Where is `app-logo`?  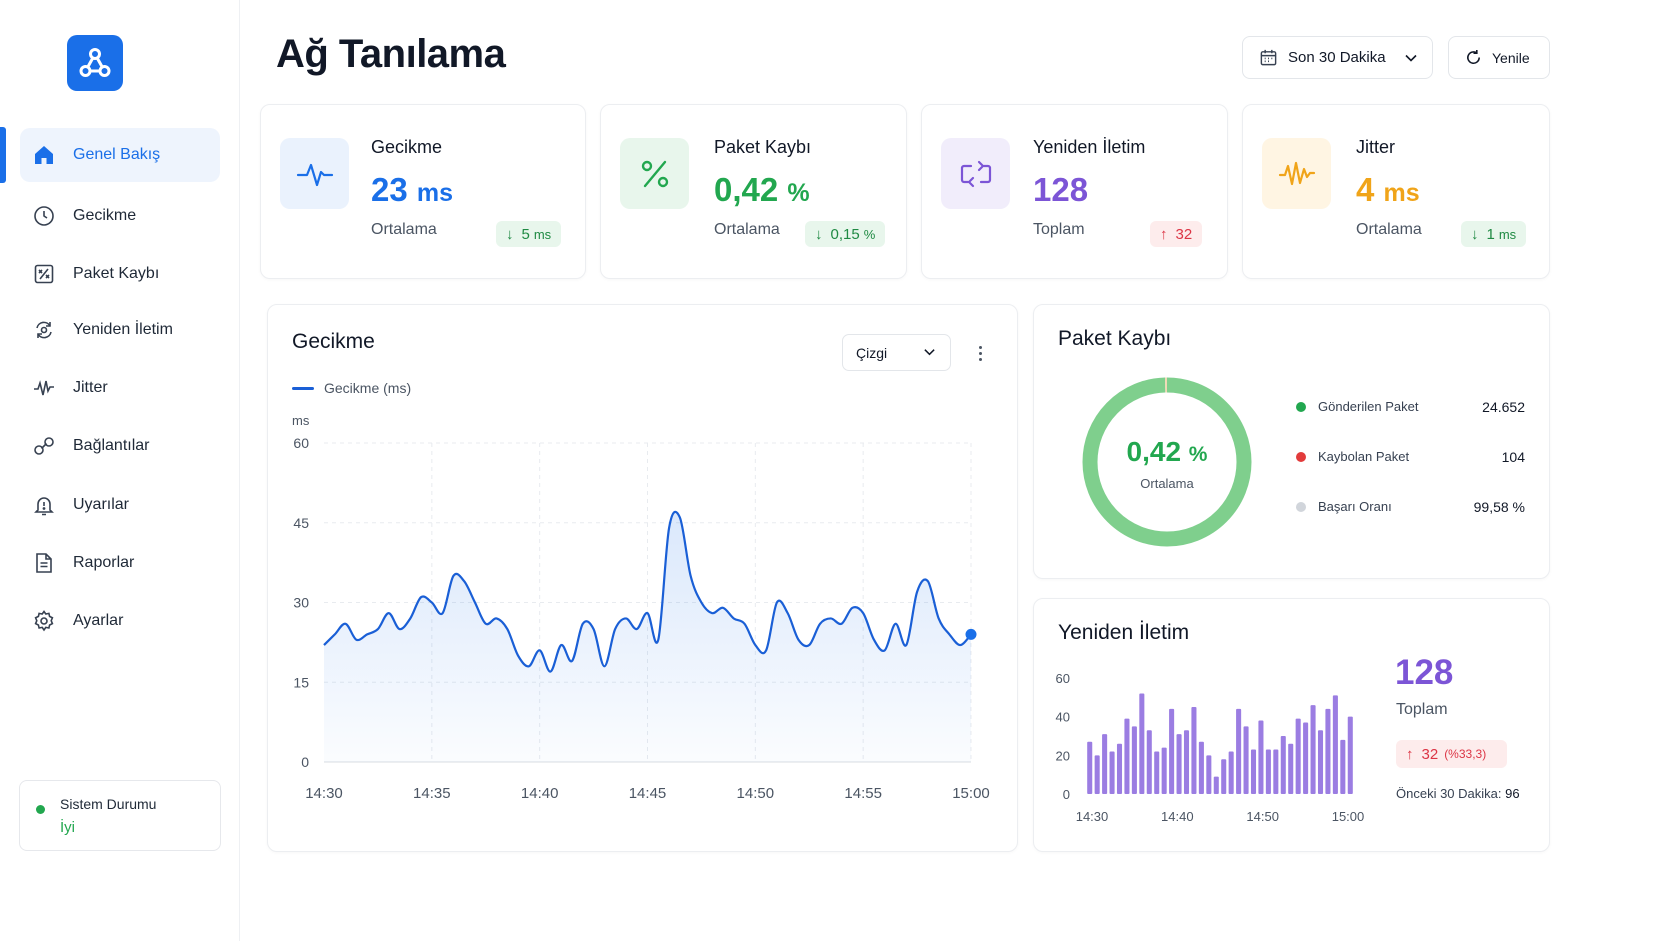
app-logo is located at coordinates (95, 63).